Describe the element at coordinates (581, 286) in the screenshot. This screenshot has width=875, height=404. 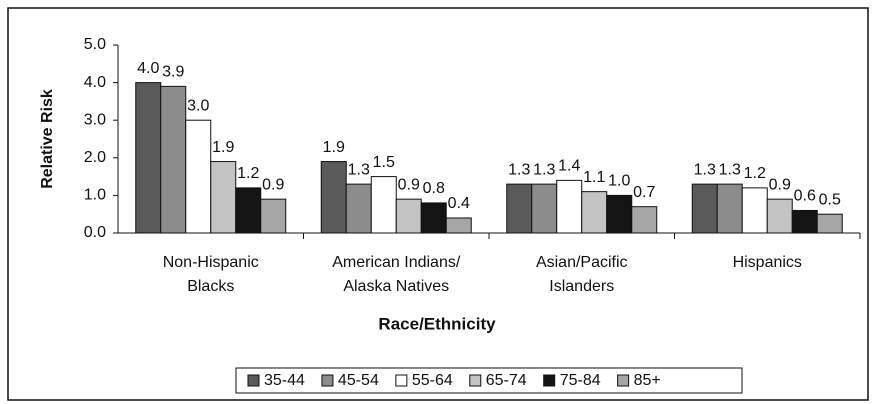
I see `x-tick-label: Islanders` at that location.